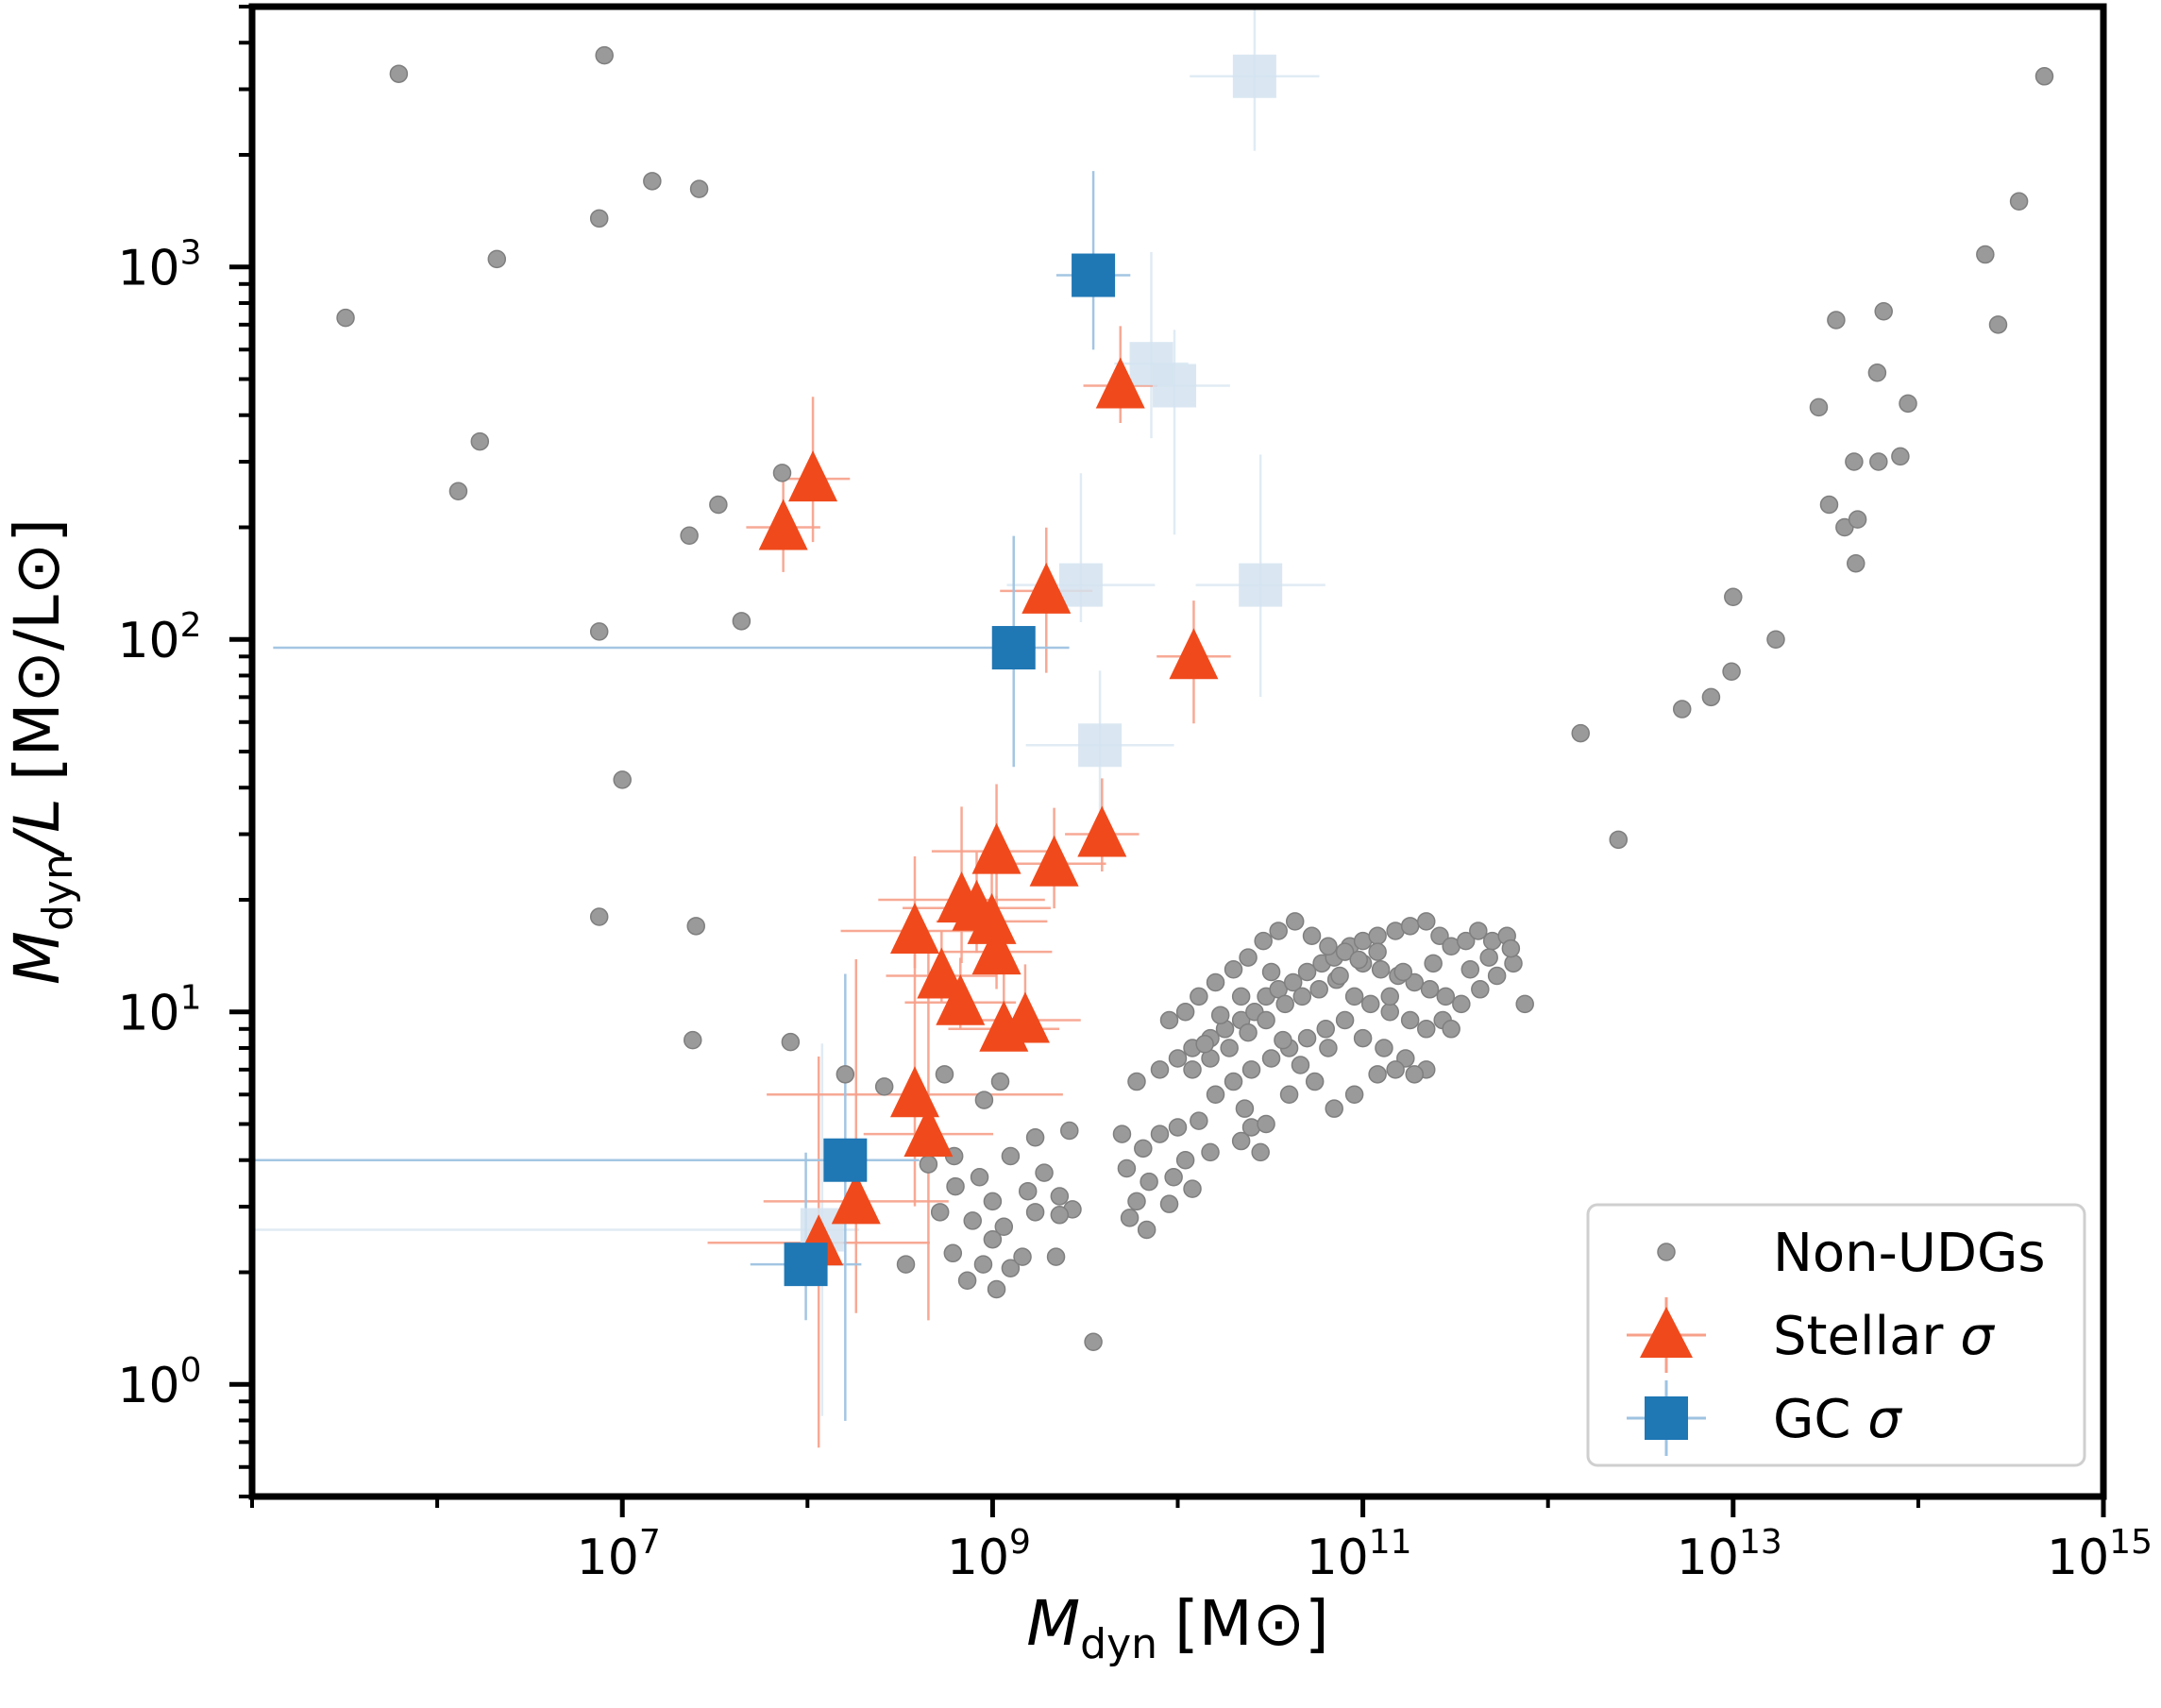 The height and width of the screenshot is (1708, 2161). I want to click on legend-box, so click(1836, 1335).